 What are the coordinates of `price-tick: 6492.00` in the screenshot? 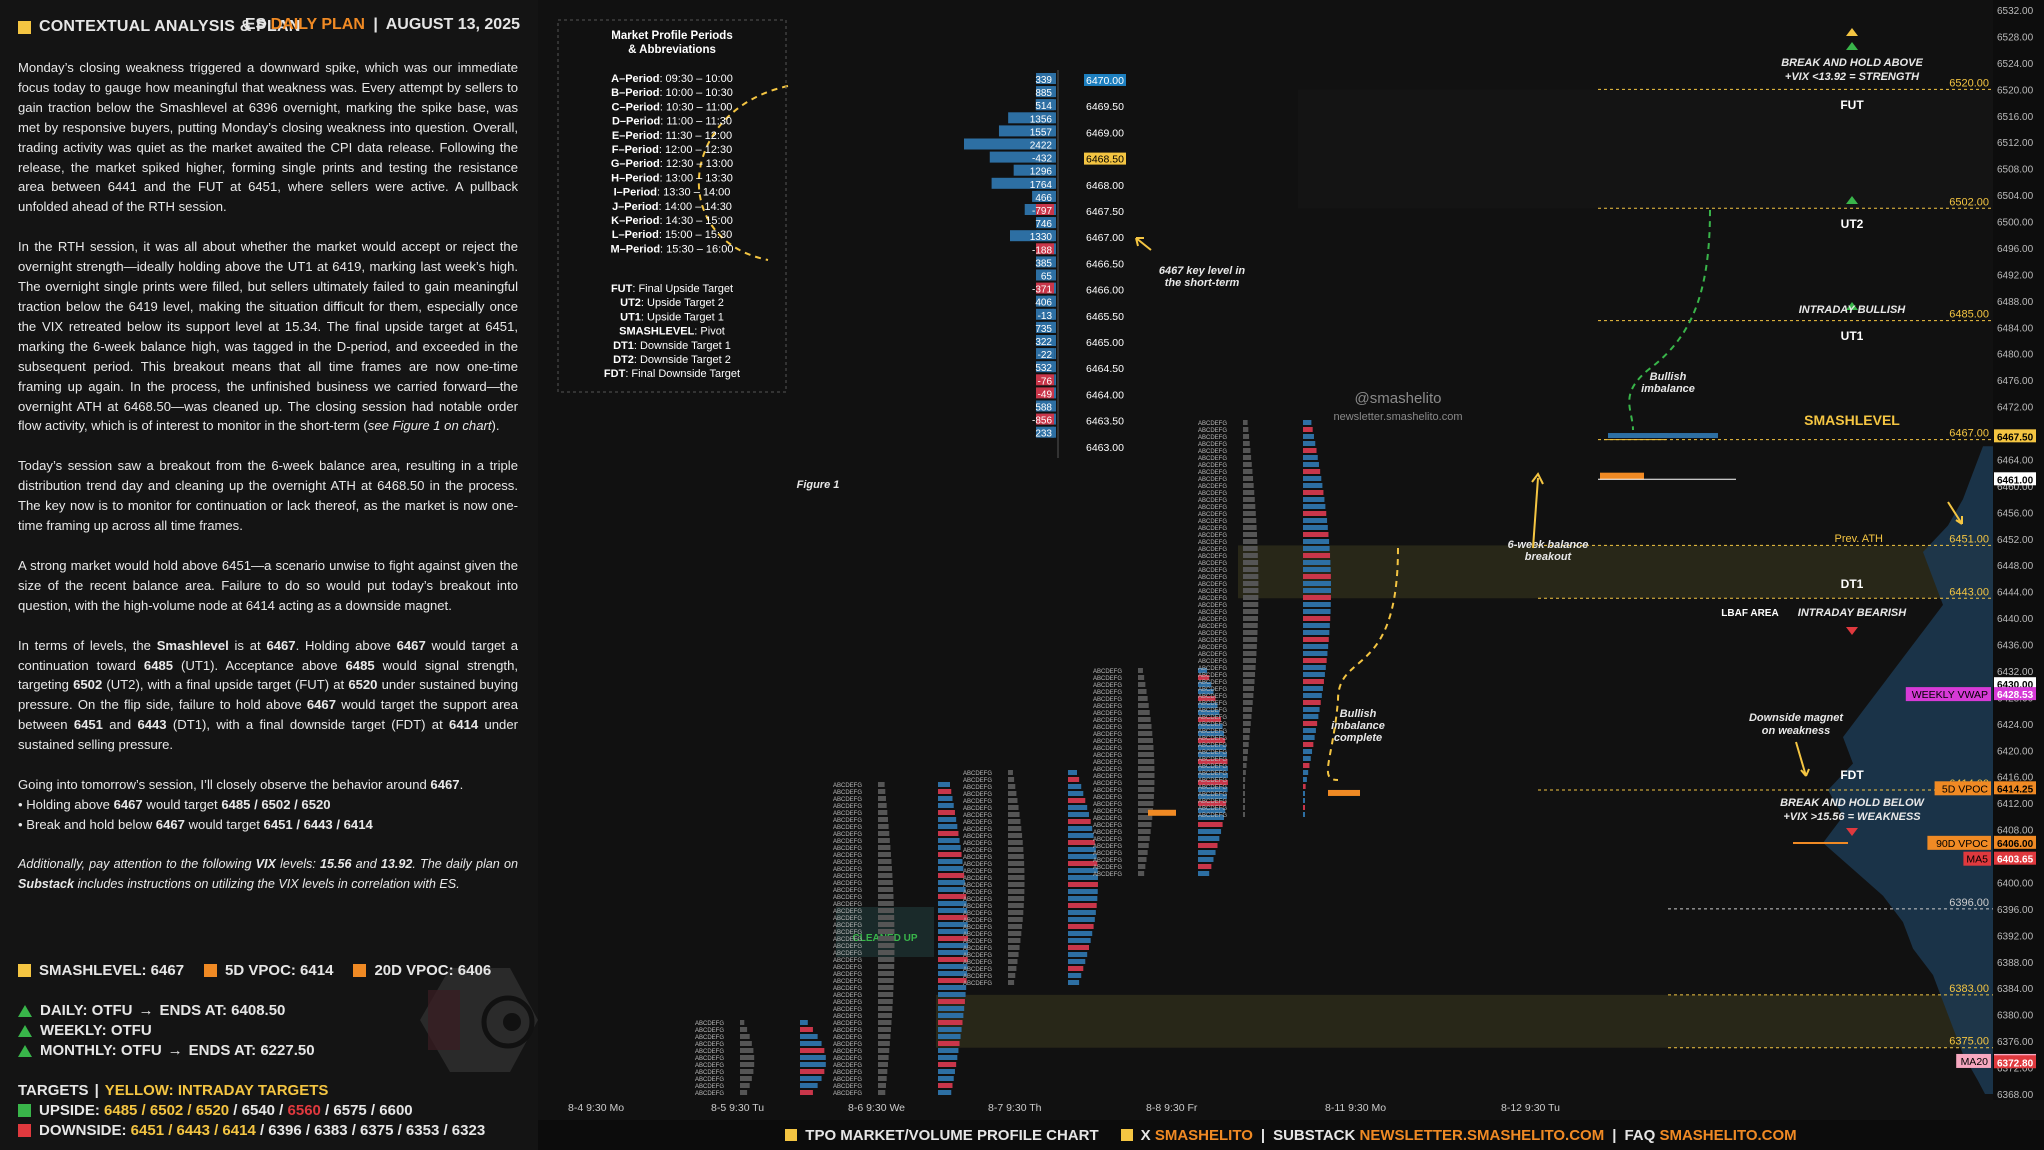 It's located at (2015, 275).